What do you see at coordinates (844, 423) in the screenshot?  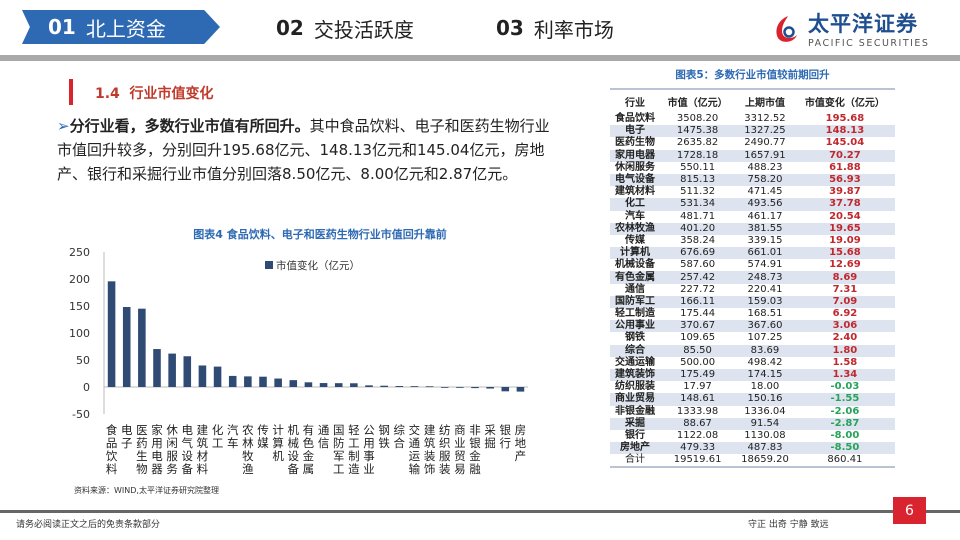 I see `change-cell: -2.87` at bounding box center [844, 423].